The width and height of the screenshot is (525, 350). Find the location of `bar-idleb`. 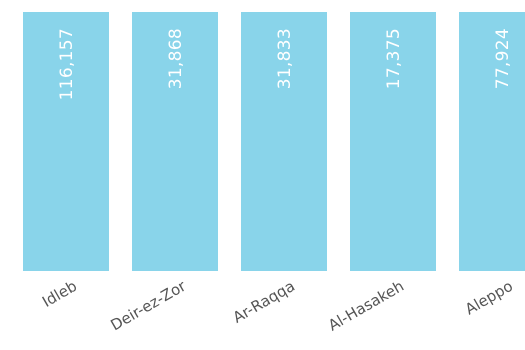

bar-idleb is located at coordinates (66, 141).